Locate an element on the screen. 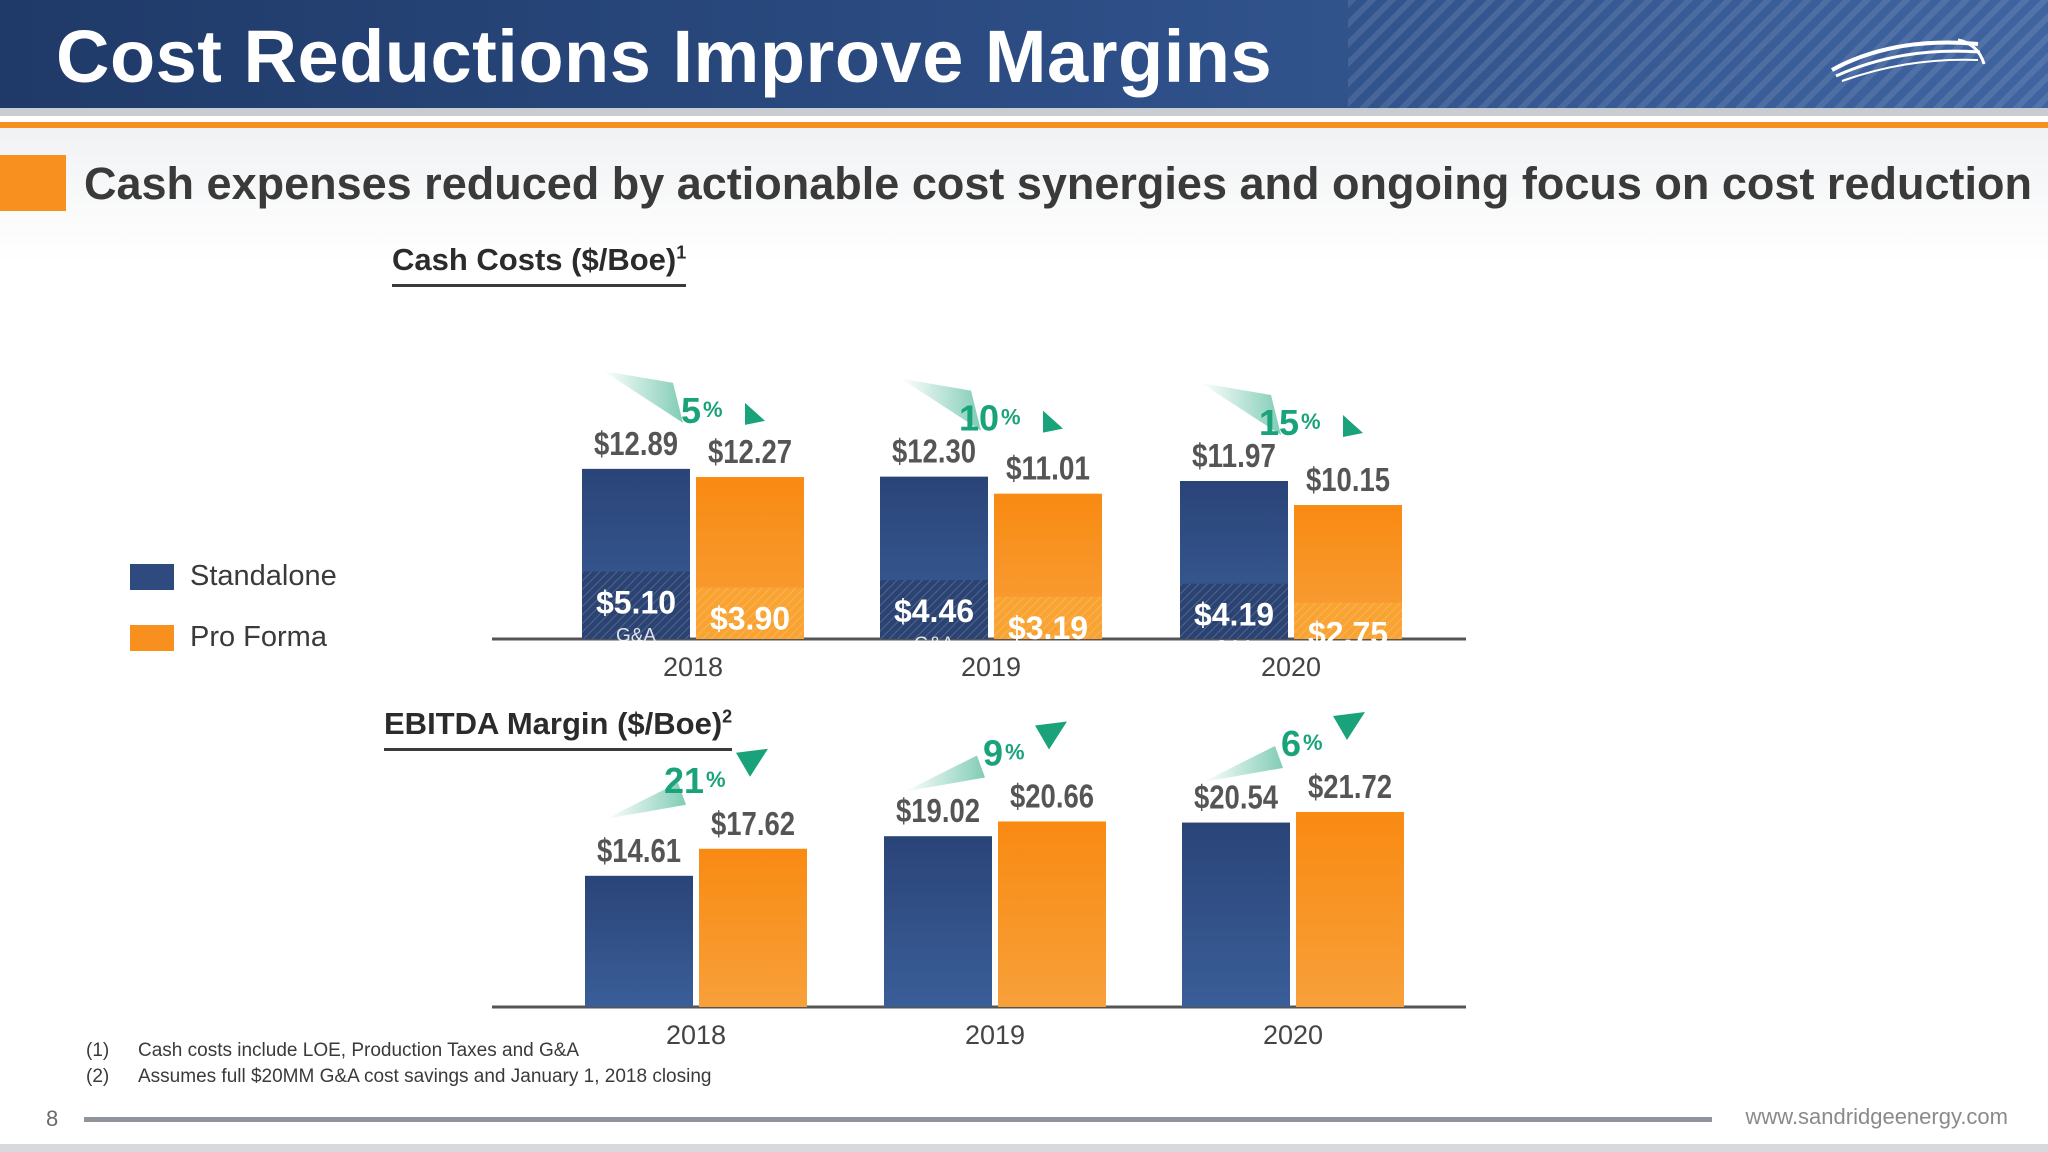 The height and width of the screenshot is (1152, 2048). cash-costs-footnote-ref: 1 is located at coordinates (681, 252).